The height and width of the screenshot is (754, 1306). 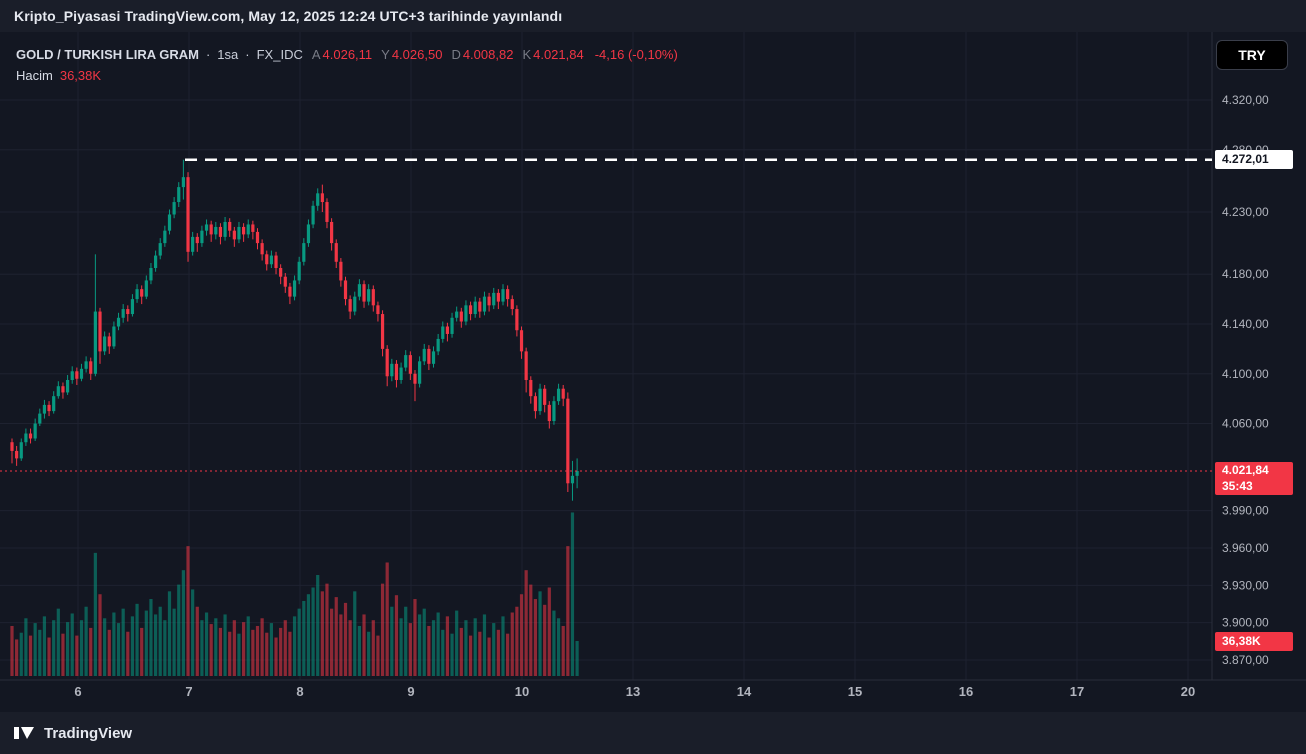 What do you see at coordinates (1245, 623) in the screenshot?
I see `y-axis-tick-label: 3.900,00` at bounding box center [1245, 623].